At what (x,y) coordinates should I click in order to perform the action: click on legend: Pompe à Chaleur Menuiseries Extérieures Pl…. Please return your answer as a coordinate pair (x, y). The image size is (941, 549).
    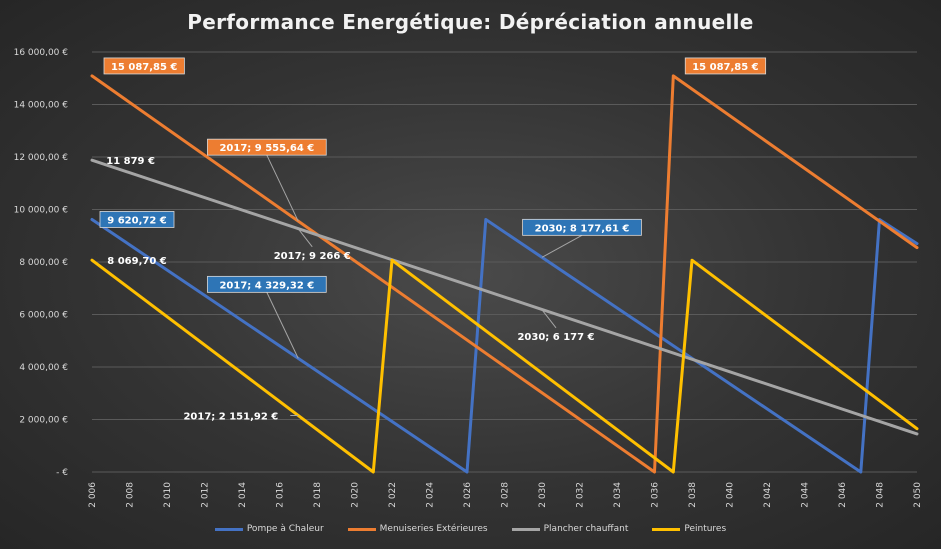
    Looking at the image, I should click on (470, 529).